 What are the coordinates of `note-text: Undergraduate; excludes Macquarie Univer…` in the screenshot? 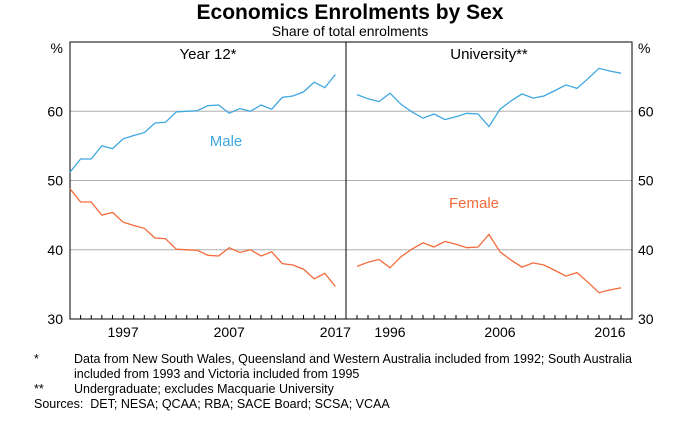 It's located at (204, 389).